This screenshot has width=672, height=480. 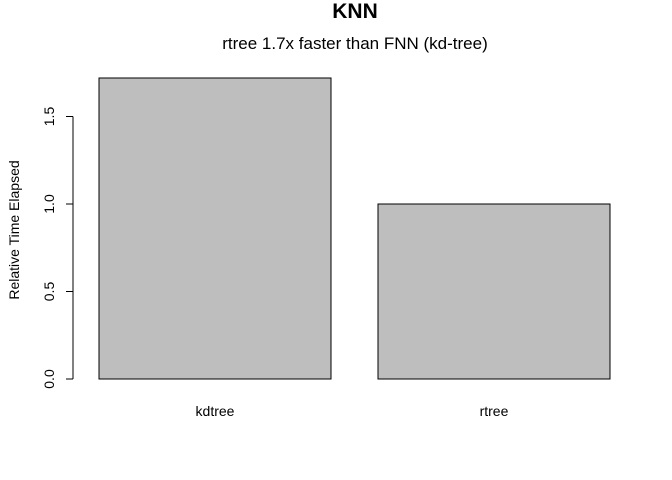 What do you see at coordinates (49, 292) in the screenshot?
I see `y-tick-label: 0.5` at bounding box center [49, 292].